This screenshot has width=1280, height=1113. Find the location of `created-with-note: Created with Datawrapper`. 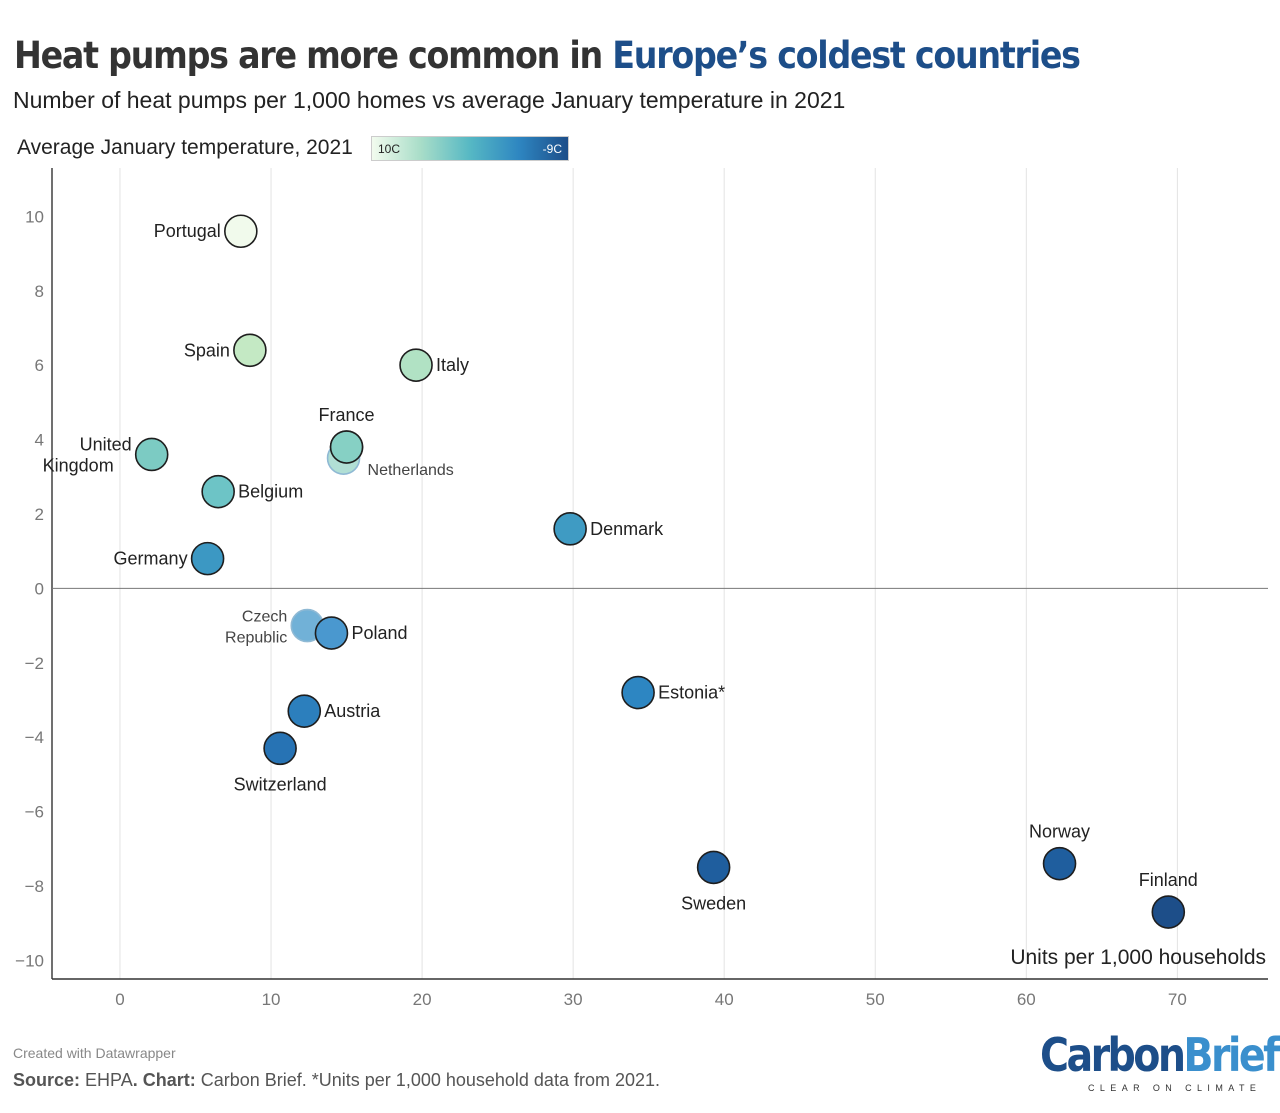

created-with-note: Created with Datawrapper is located at coordinates (94, 1053).